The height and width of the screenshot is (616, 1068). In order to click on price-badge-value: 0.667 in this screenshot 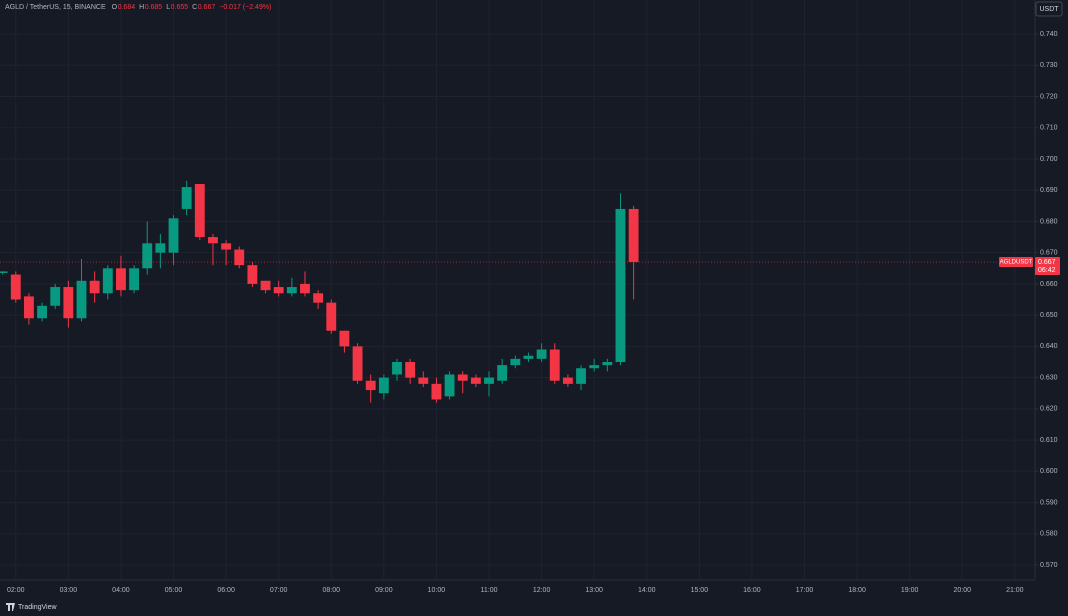, I will do `click(1047, 262)`.